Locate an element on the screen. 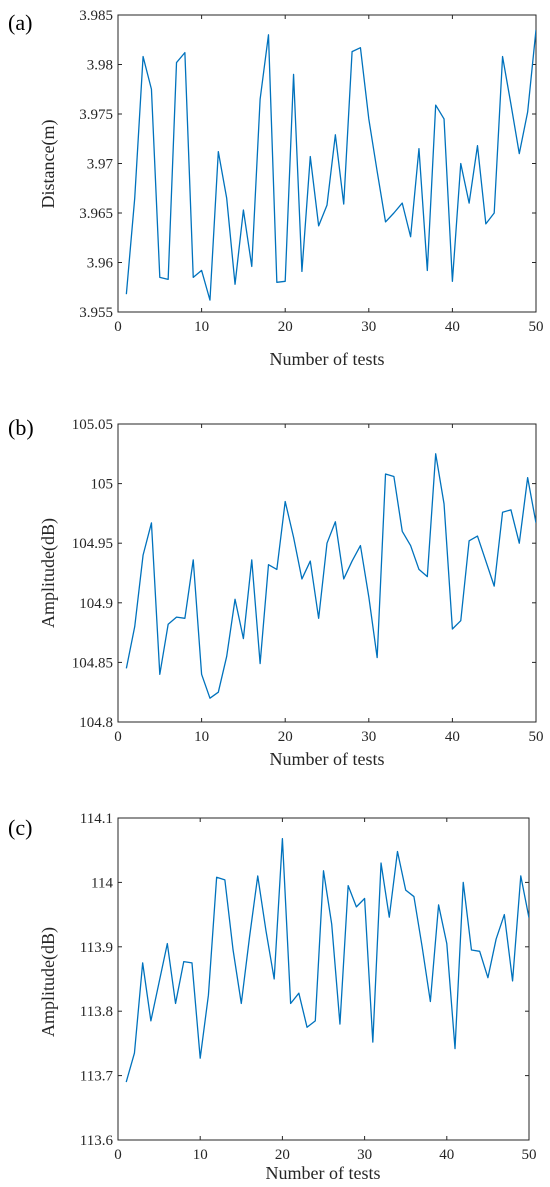  panel-label: (b) is located at coordinates (21, 427).